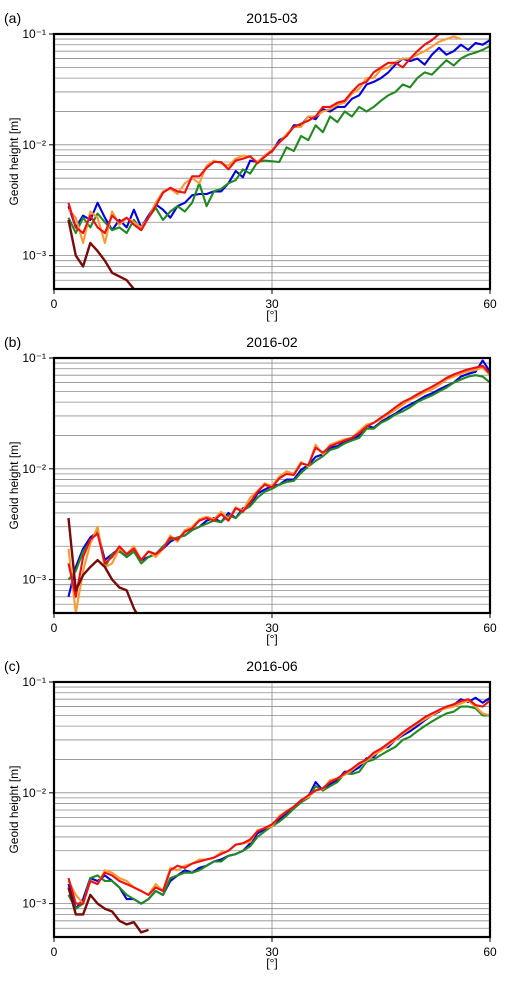  I want to click on panel-label: (a), so click(12, 18).